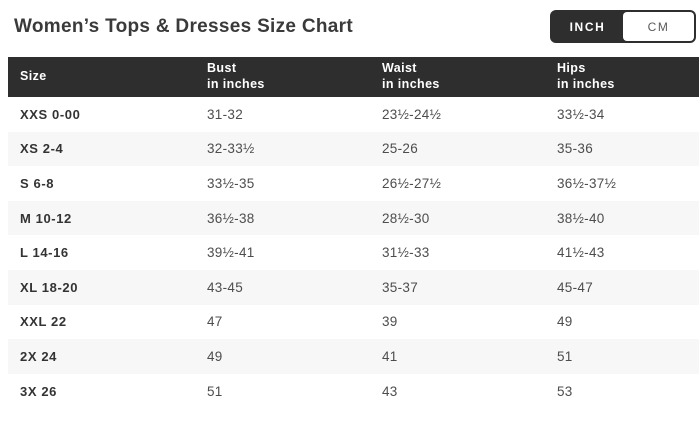 This screenshot has height=423, width=699. Describe the element at coordinates (565, 391) in the screenshot. I see `hips-cell: 53` at that location.